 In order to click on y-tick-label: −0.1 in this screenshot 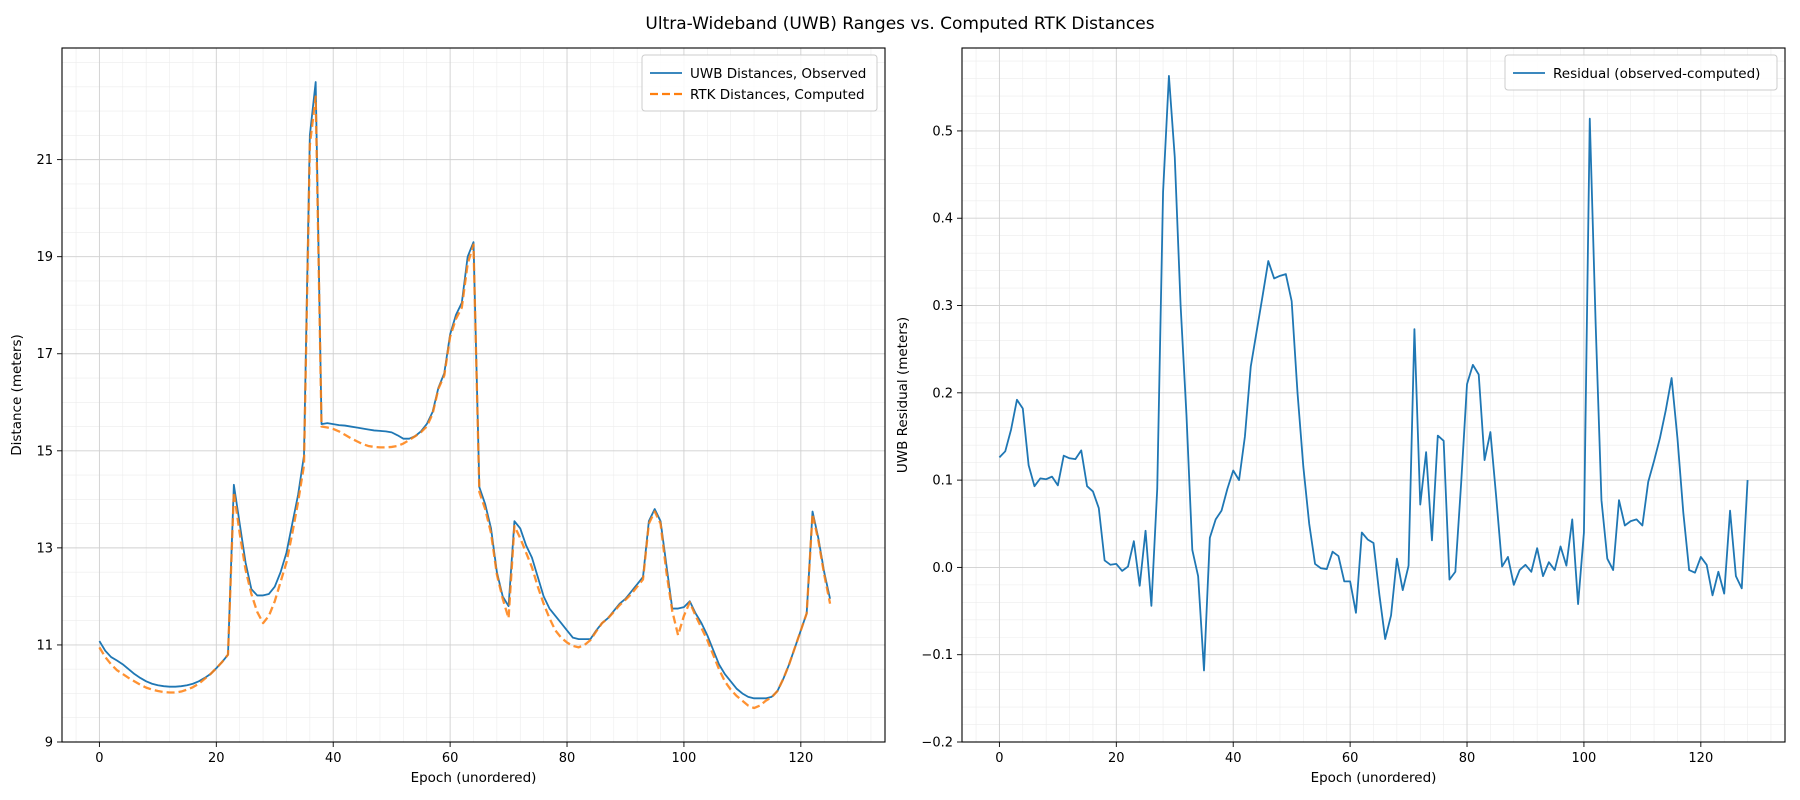, I will do `click(937, 655)`.